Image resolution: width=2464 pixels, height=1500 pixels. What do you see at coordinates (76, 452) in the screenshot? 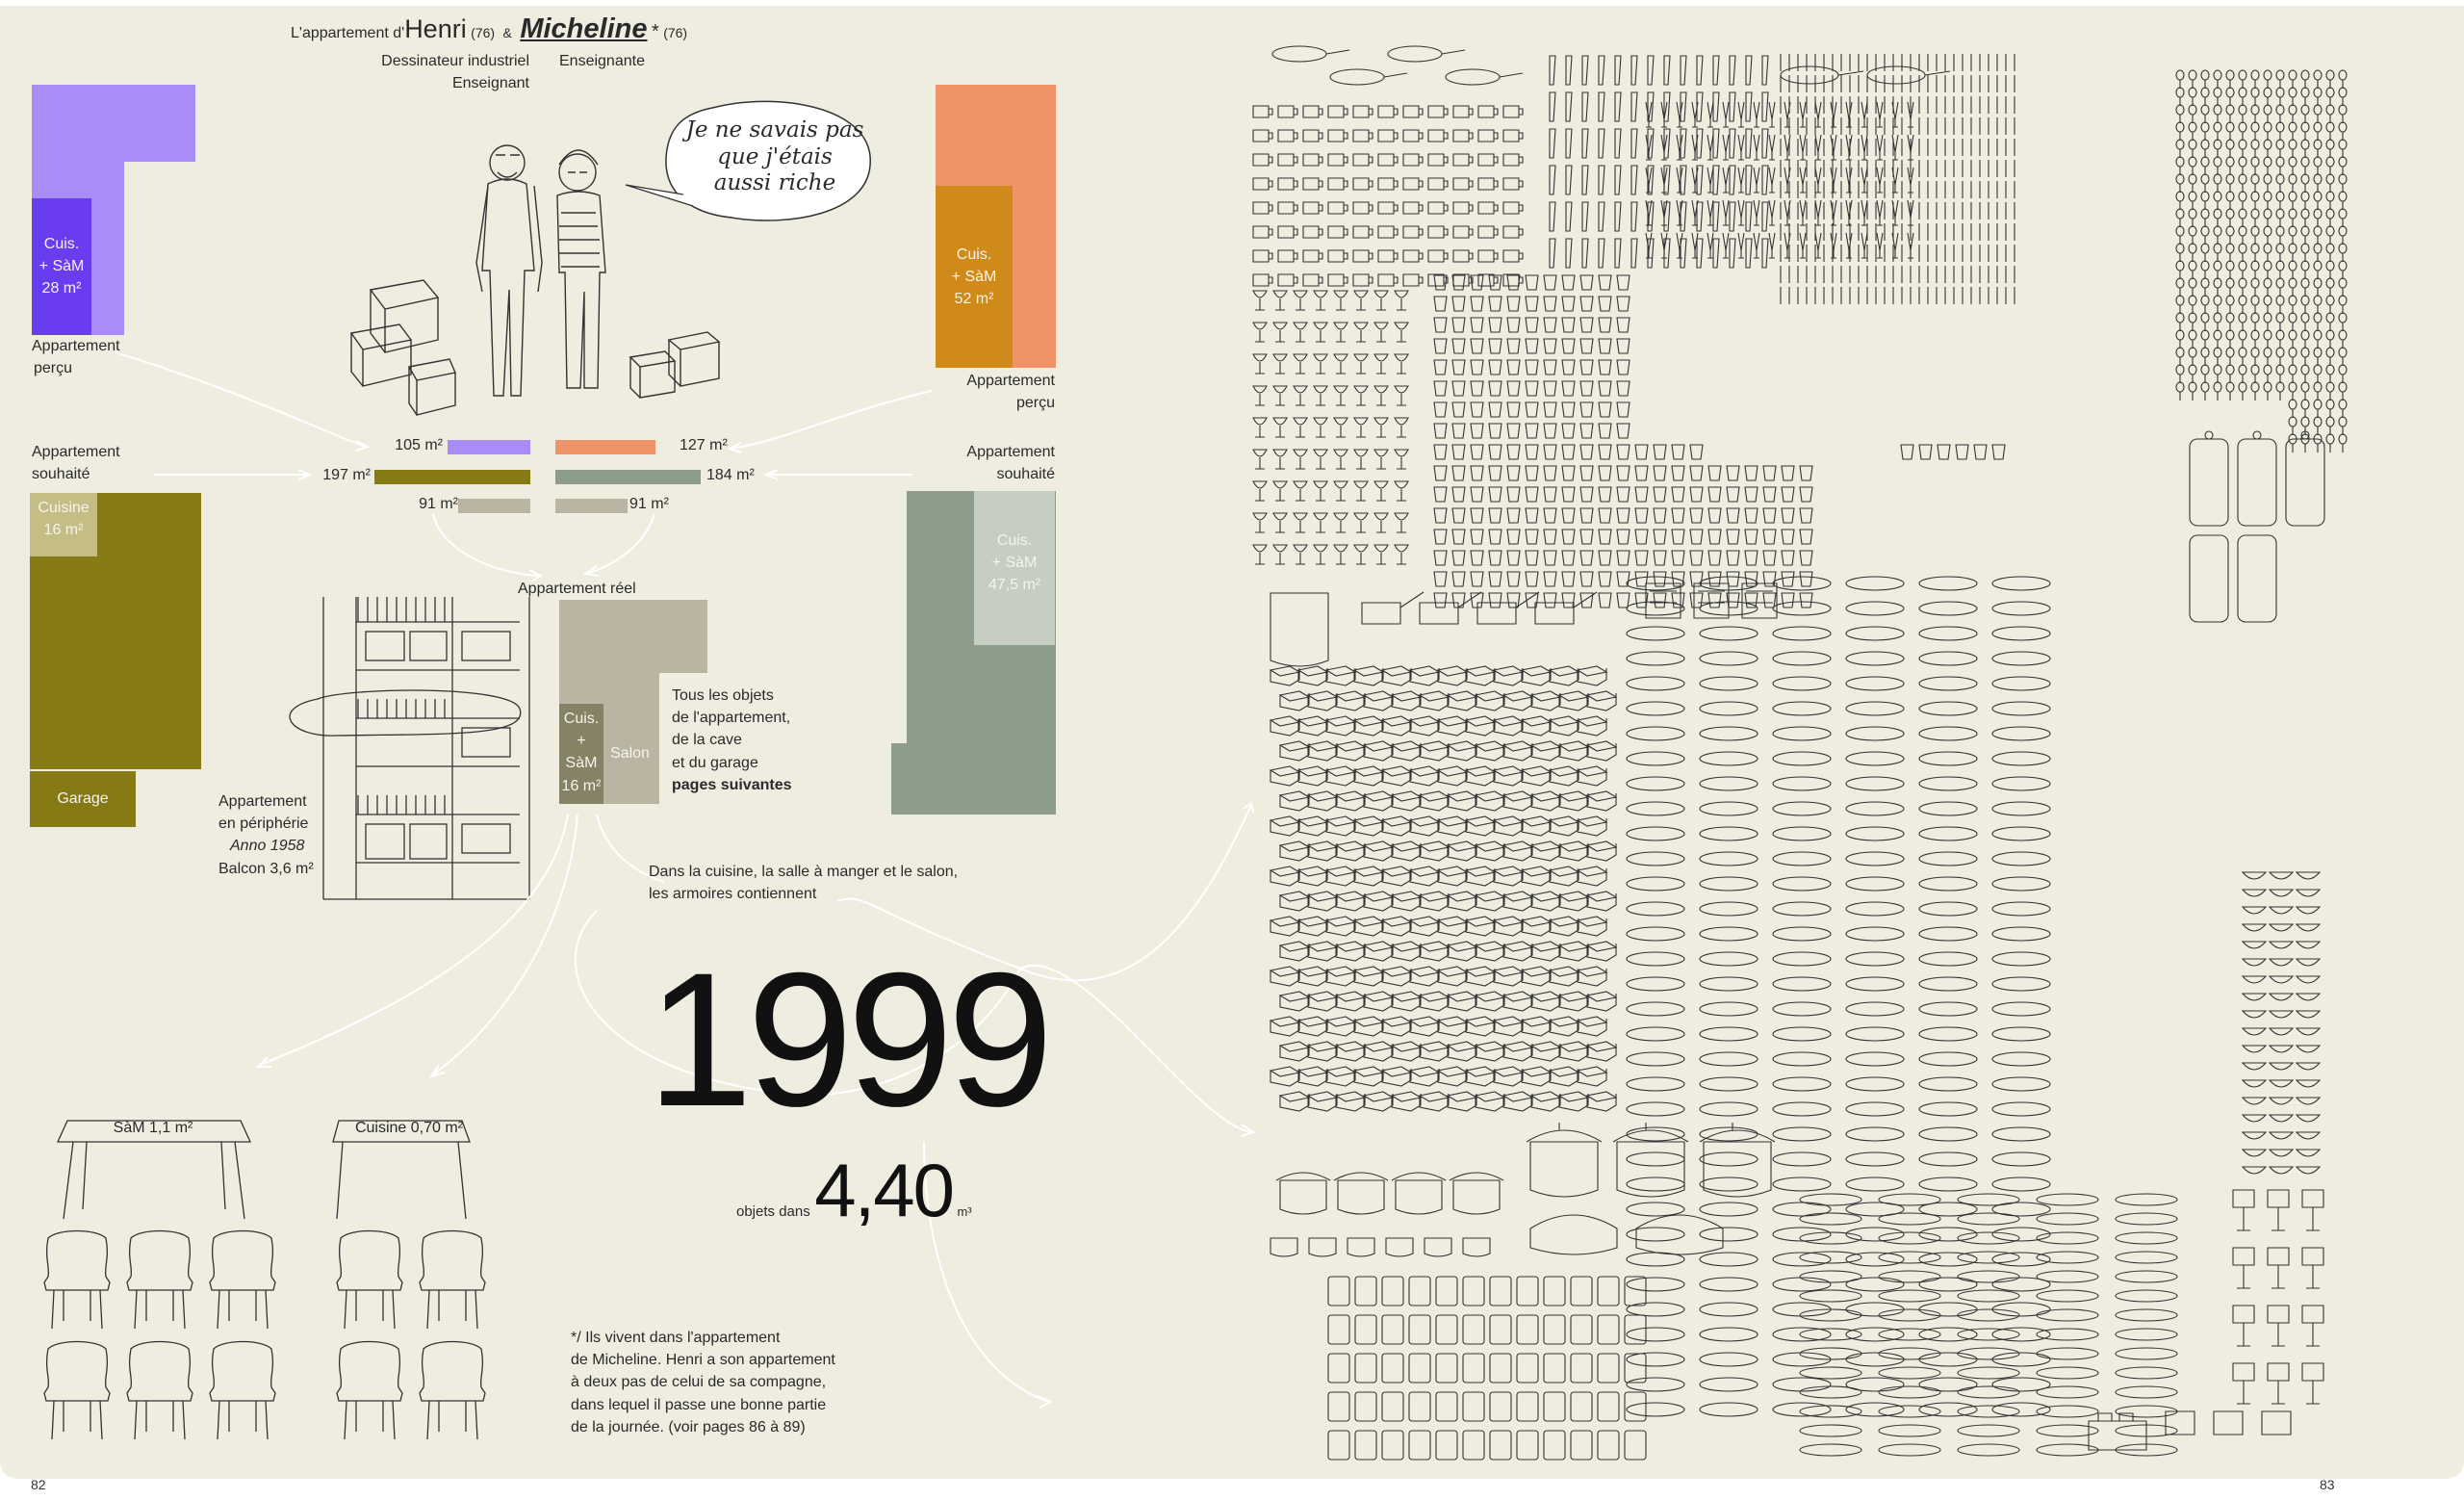
I see `hw-label-1: Appartement` at bounding box center [76, 452].